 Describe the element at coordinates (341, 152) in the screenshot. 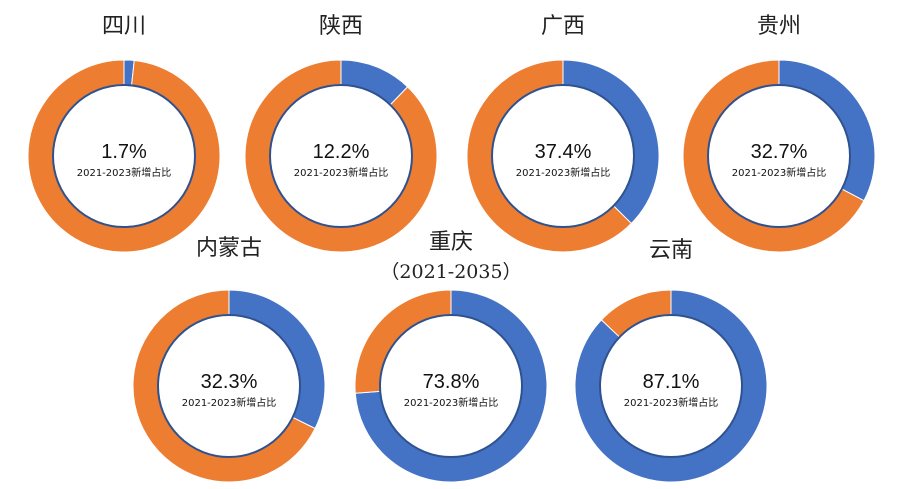

I see `donut-value-label: 12.2%` at that location.